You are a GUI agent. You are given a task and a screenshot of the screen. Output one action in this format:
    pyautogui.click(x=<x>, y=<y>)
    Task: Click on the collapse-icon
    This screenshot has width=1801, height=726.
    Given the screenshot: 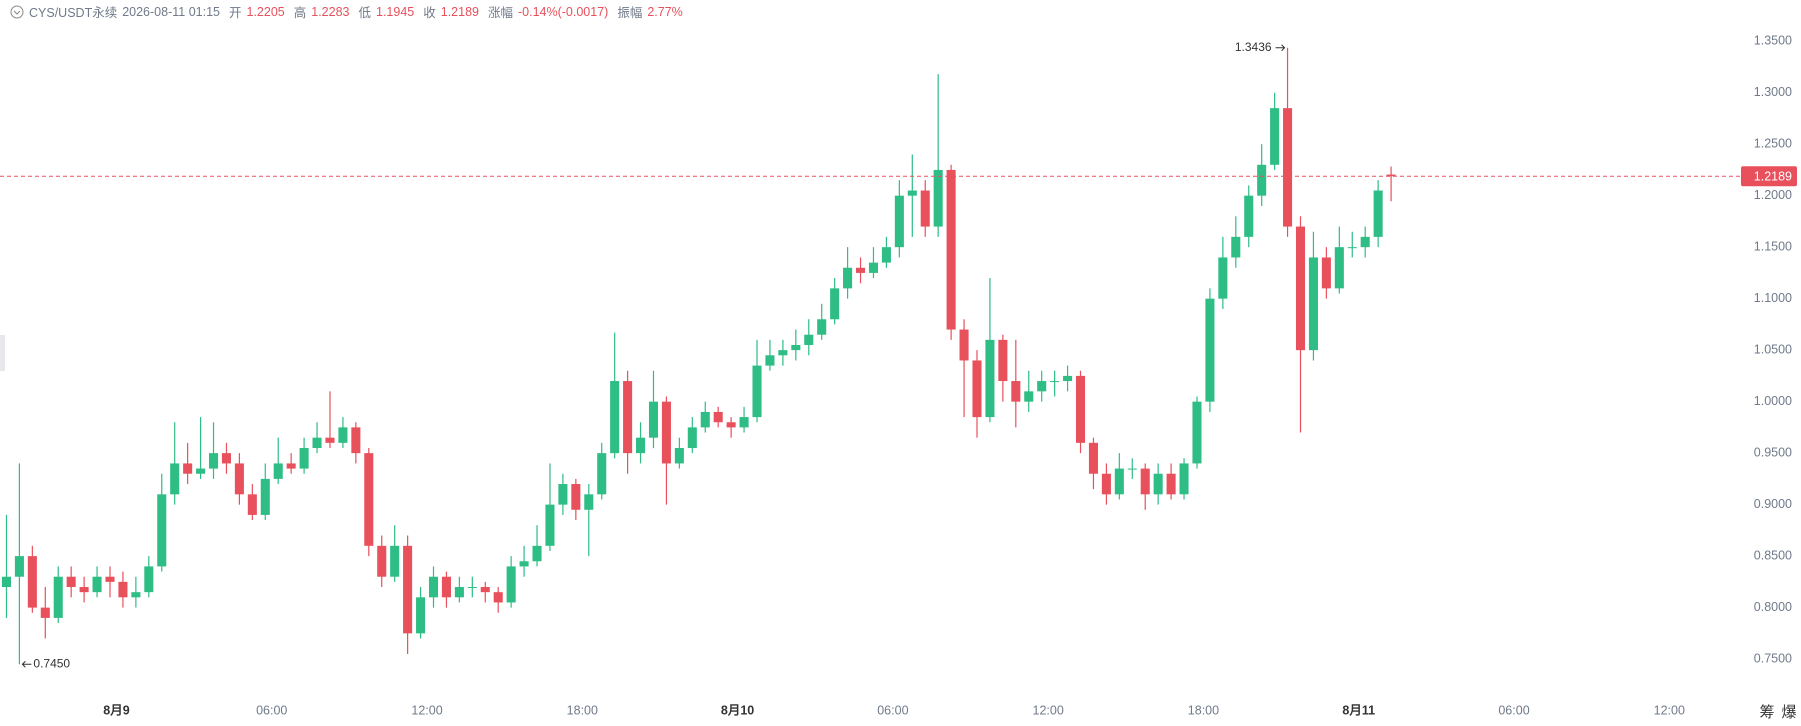 What is the action you would take?
    pyautogui.click(x=17, y=12)
    